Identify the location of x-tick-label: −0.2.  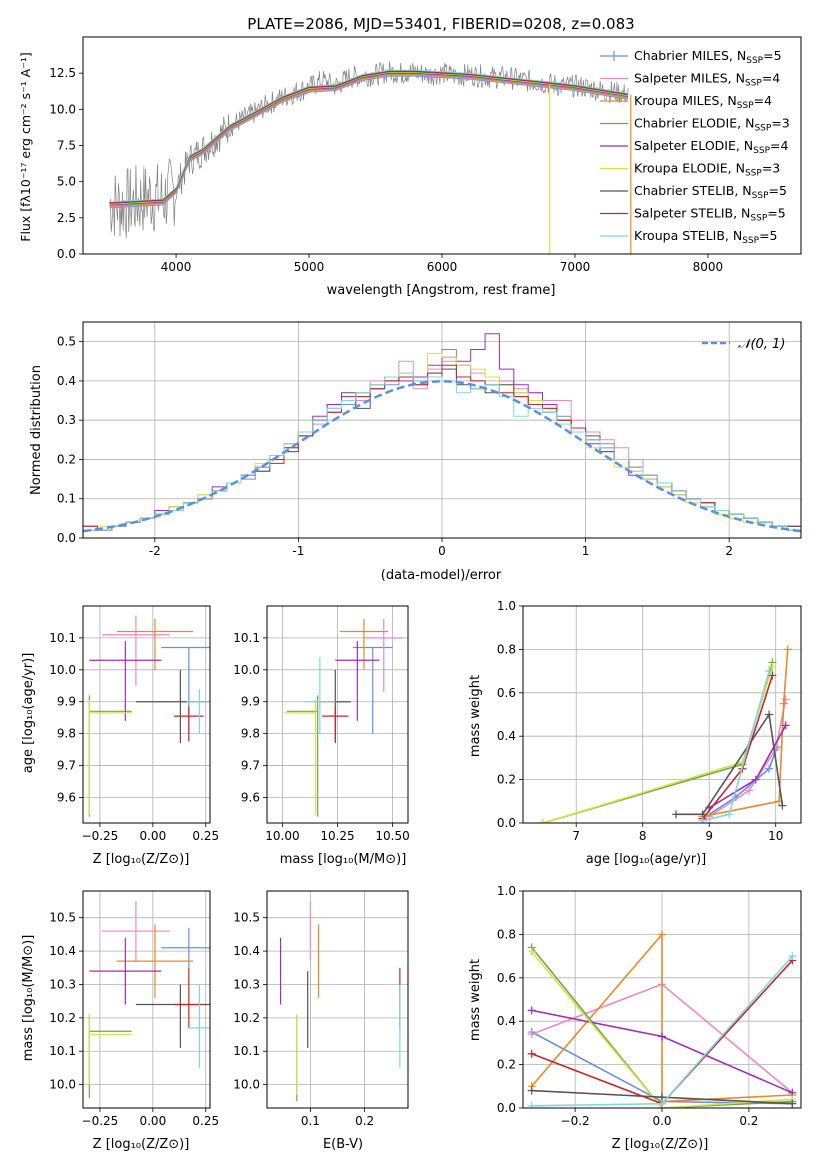
(575, 1121).